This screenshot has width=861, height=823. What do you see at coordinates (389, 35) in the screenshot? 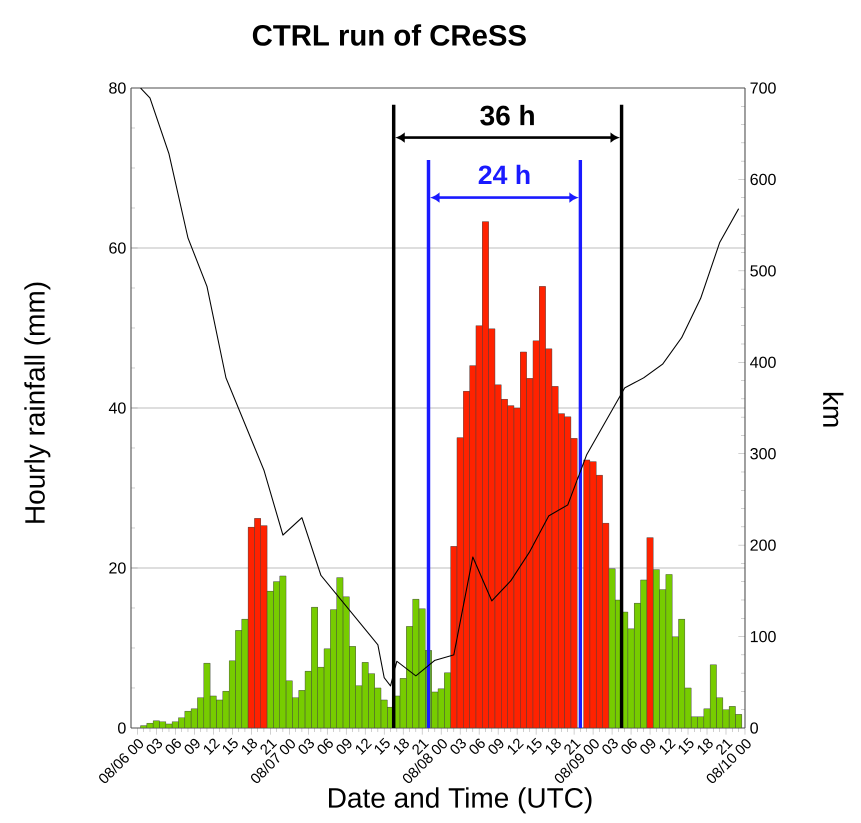
I see `chart-title: CTRL run of CReSS` at bounding box center [389, 35].